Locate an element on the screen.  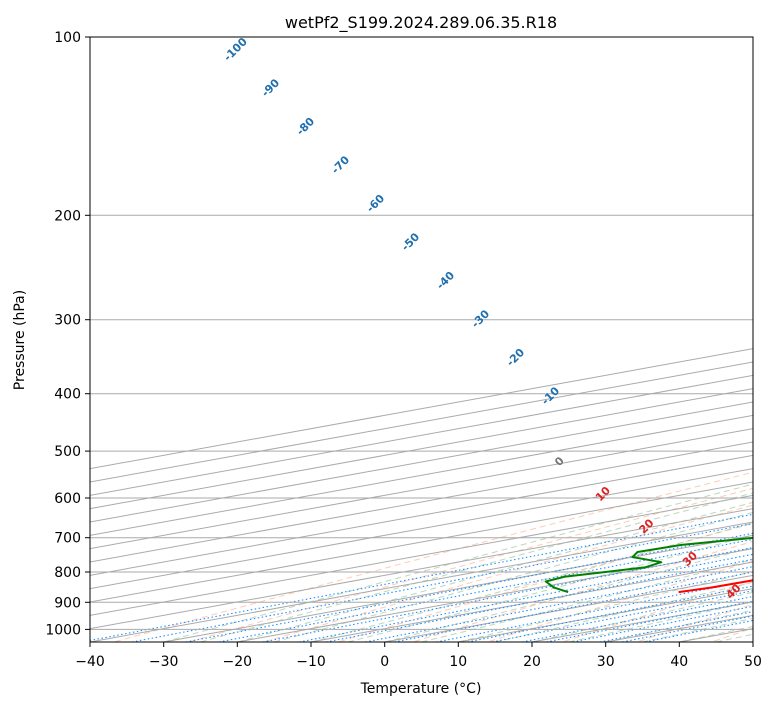
y-tick-label: 200 is located at coordinates (67, 216).